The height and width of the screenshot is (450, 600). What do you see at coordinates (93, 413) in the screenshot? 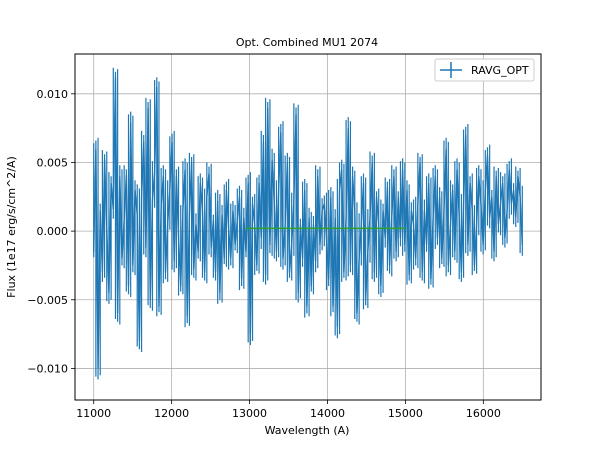
I see `x-tick-label: 11000` at bounding box center [93, 413].